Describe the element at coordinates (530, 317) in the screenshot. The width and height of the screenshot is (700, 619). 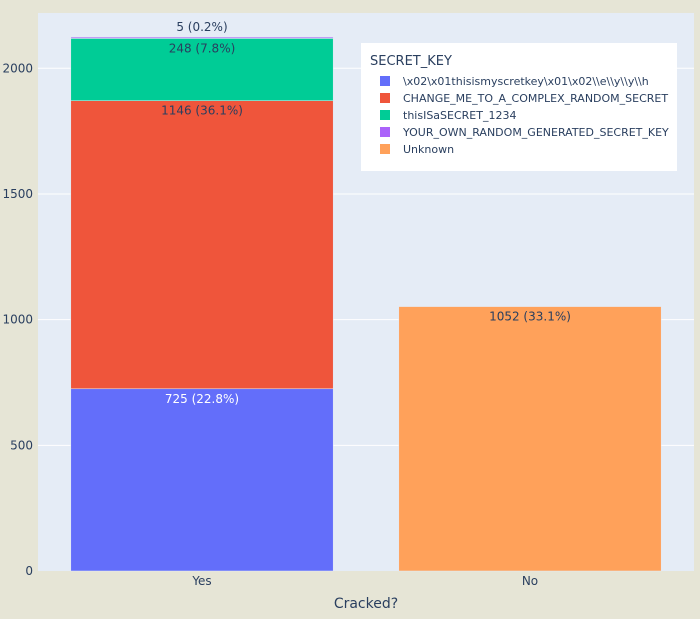
I see `bar-data-label: 1052 (33.1%)` at that location.